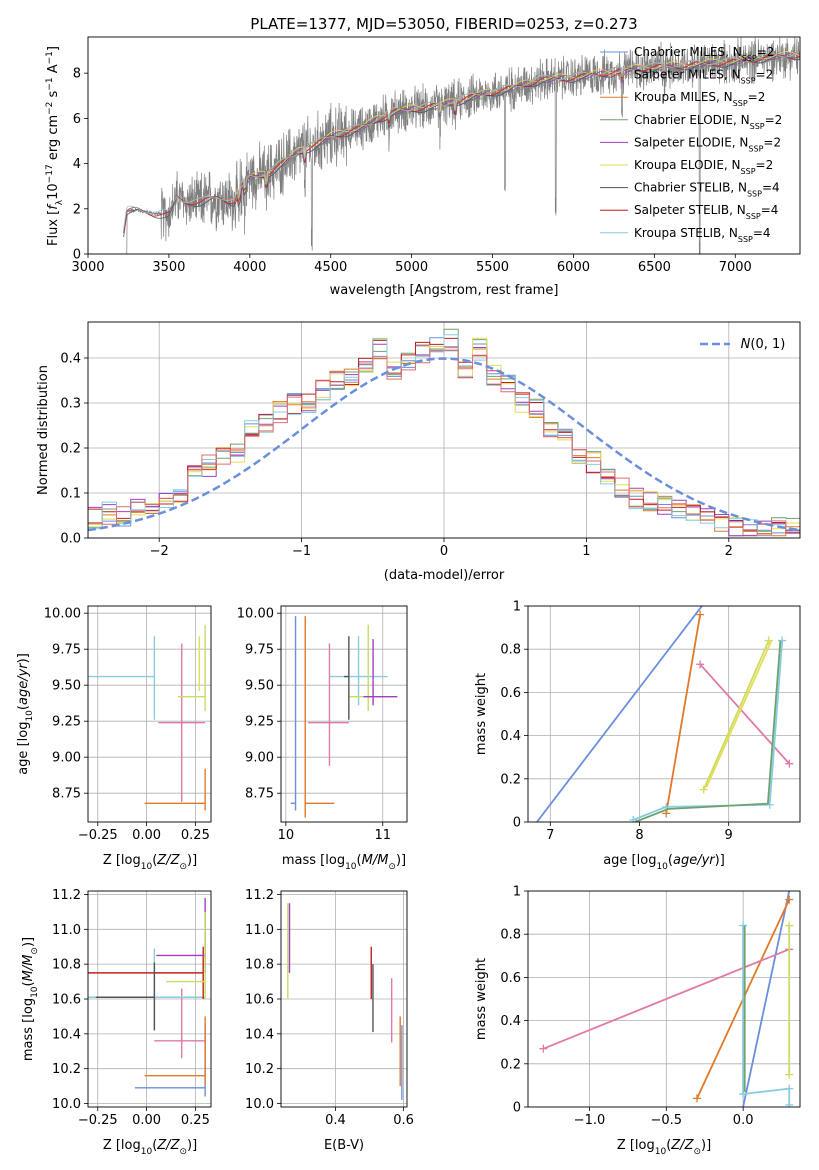 This screenshot has height=1170, width=819. Describe the element at coordinates (25, 714) in the screenshot. I see `y-axis-label: age [log10(age/yr)]` at that location.